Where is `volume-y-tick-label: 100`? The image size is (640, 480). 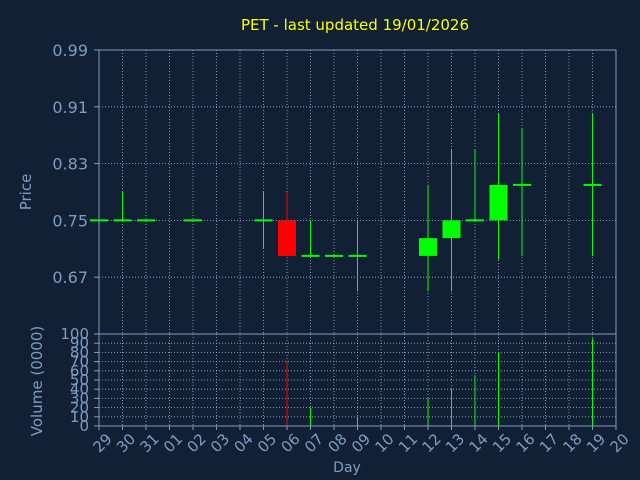 volume-y-tick-label: 100 is located at coordinates (74, 334).